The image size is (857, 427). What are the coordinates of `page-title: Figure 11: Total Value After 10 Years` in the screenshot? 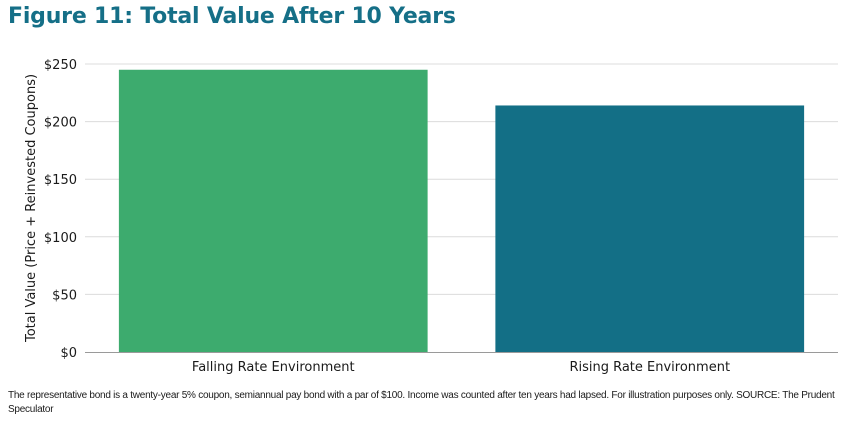 It's located at (232, 16).